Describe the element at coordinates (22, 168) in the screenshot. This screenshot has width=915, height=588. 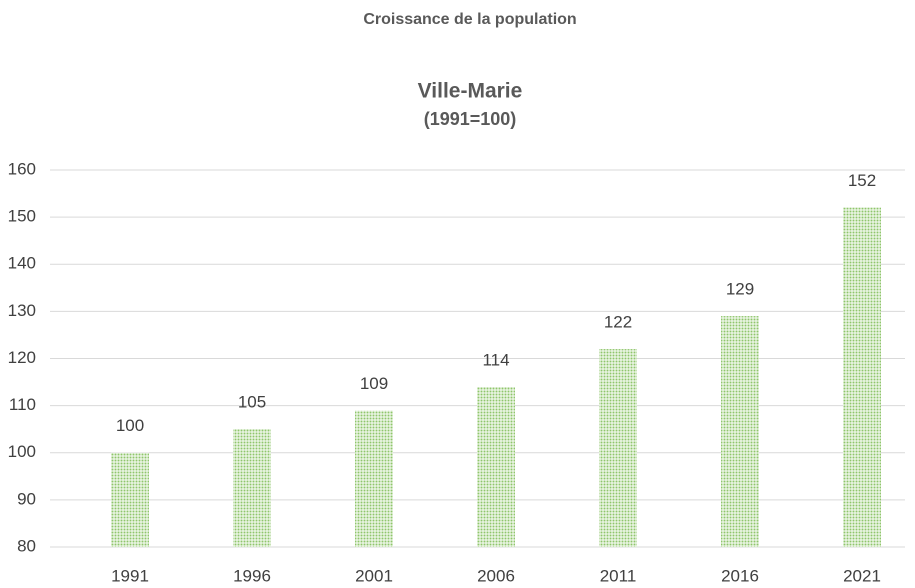
I see `y-tick-label: 160` at that location.